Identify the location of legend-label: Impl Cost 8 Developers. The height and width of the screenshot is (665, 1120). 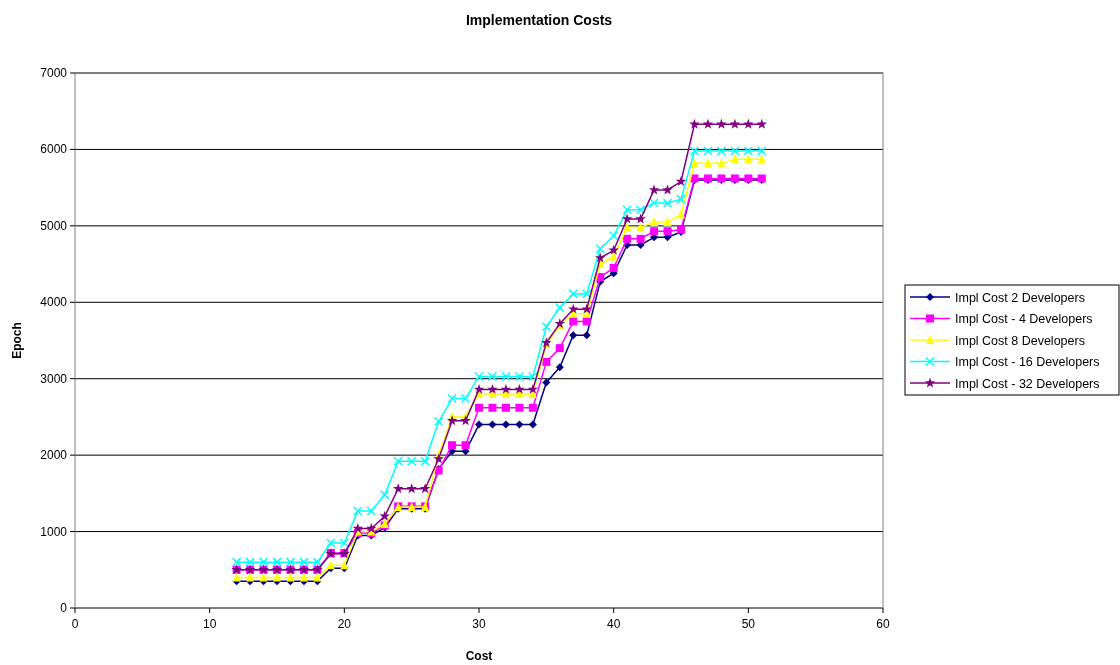
(1020, 340).